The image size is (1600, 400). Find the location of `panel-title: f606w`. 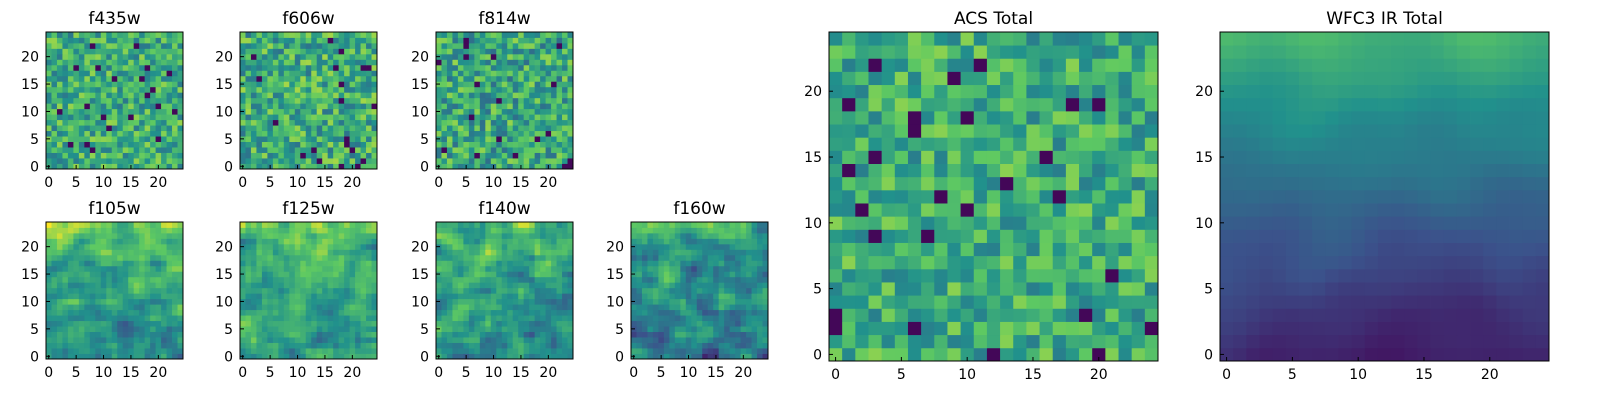

panel-title: f606w is located at coordinates (308, 19).